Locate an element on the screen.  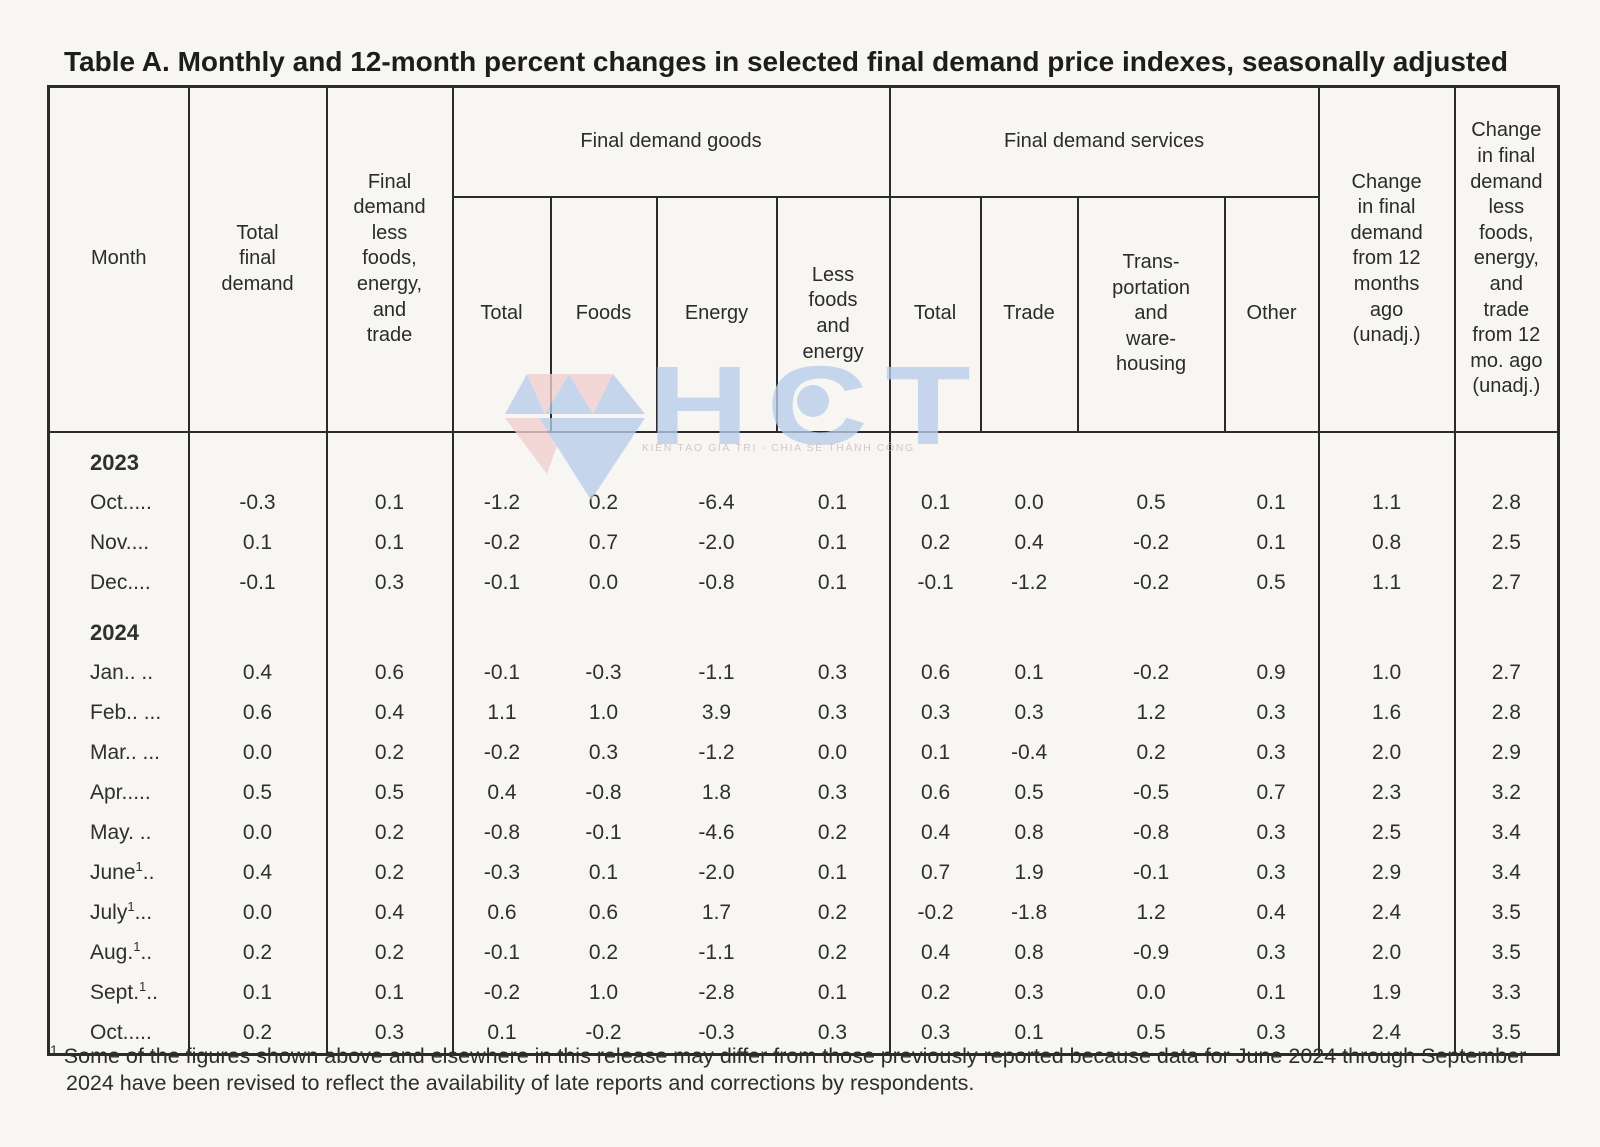
year-label: 2023 is located at coordinates (114, 462).